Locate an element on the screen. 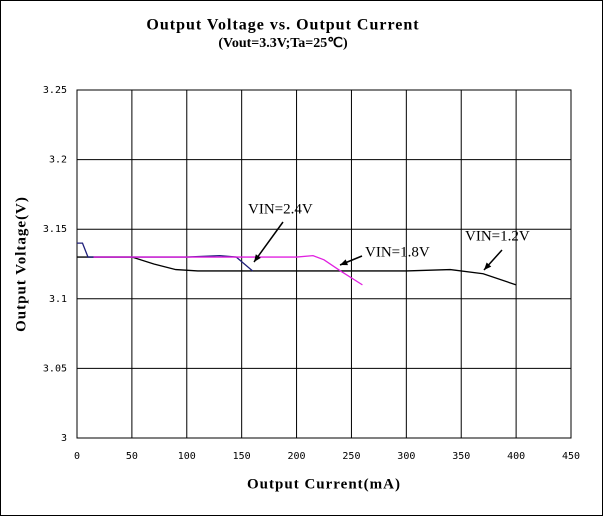  x-axis-label: Output Current(mA) is located at coordinates (324, 484).